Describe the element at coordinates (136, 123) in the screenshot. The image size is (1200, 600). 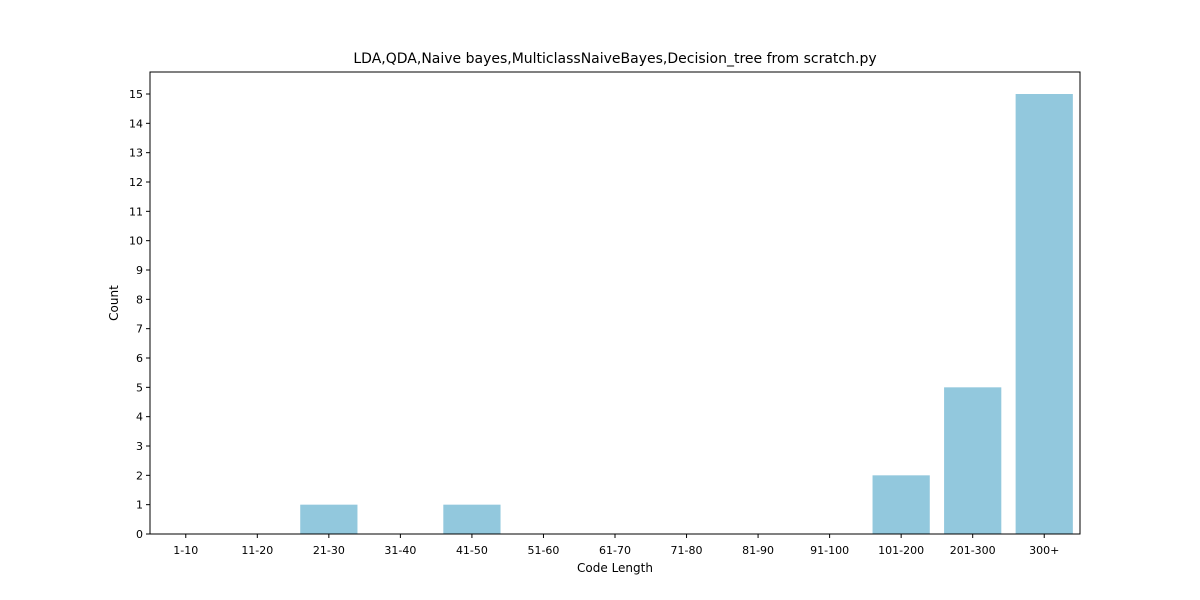
I see `y-tick-label: 14` at that location.